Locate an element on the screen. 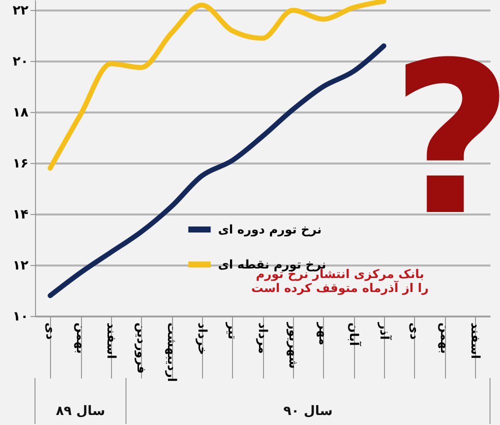  x-tick-label: آذر is located at coordinates (384, 331).